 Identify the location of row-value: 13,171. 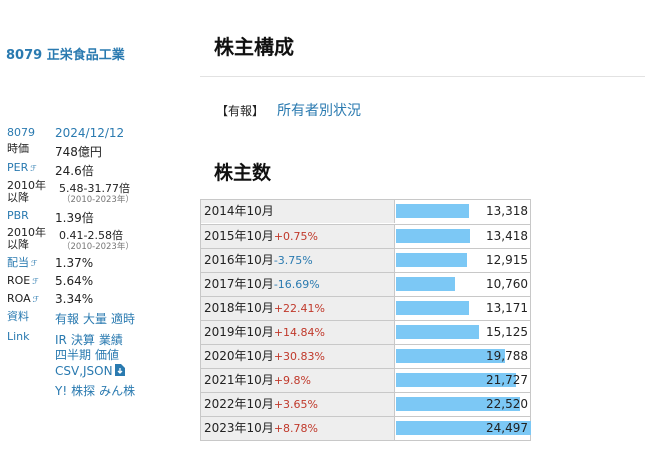
(507, 308).